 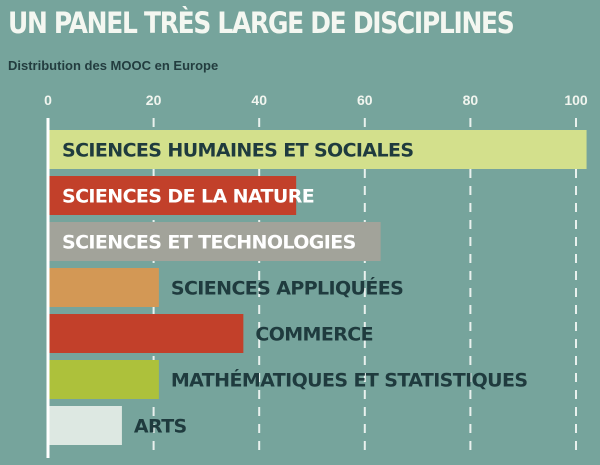 What do you see at coordinates (349, 380) in the screenshot?
I see `category-label: MATHÉMATIQUES ET STATISTIQUES` at bounding box center [349, 380].